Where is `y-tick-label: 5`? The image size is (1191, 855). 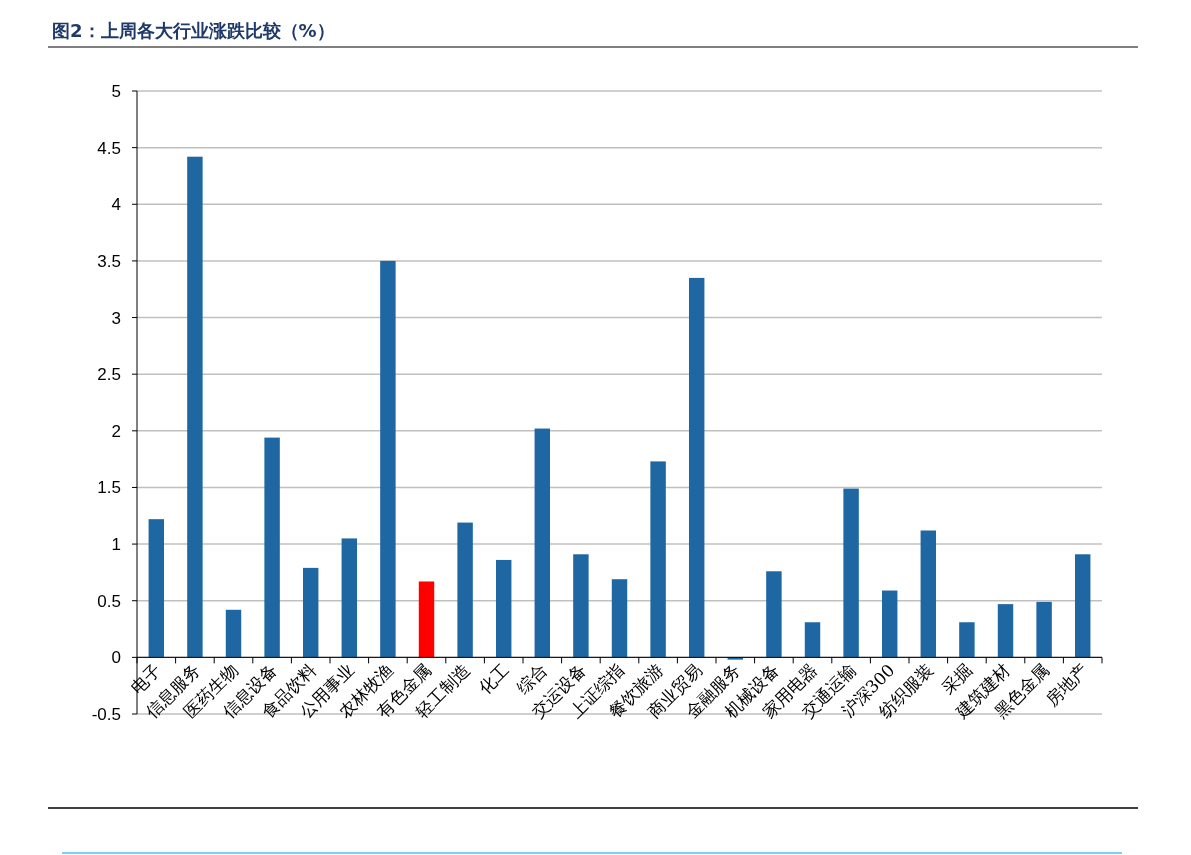 y-tick-label: 5 is located at coordinates (116, 91).